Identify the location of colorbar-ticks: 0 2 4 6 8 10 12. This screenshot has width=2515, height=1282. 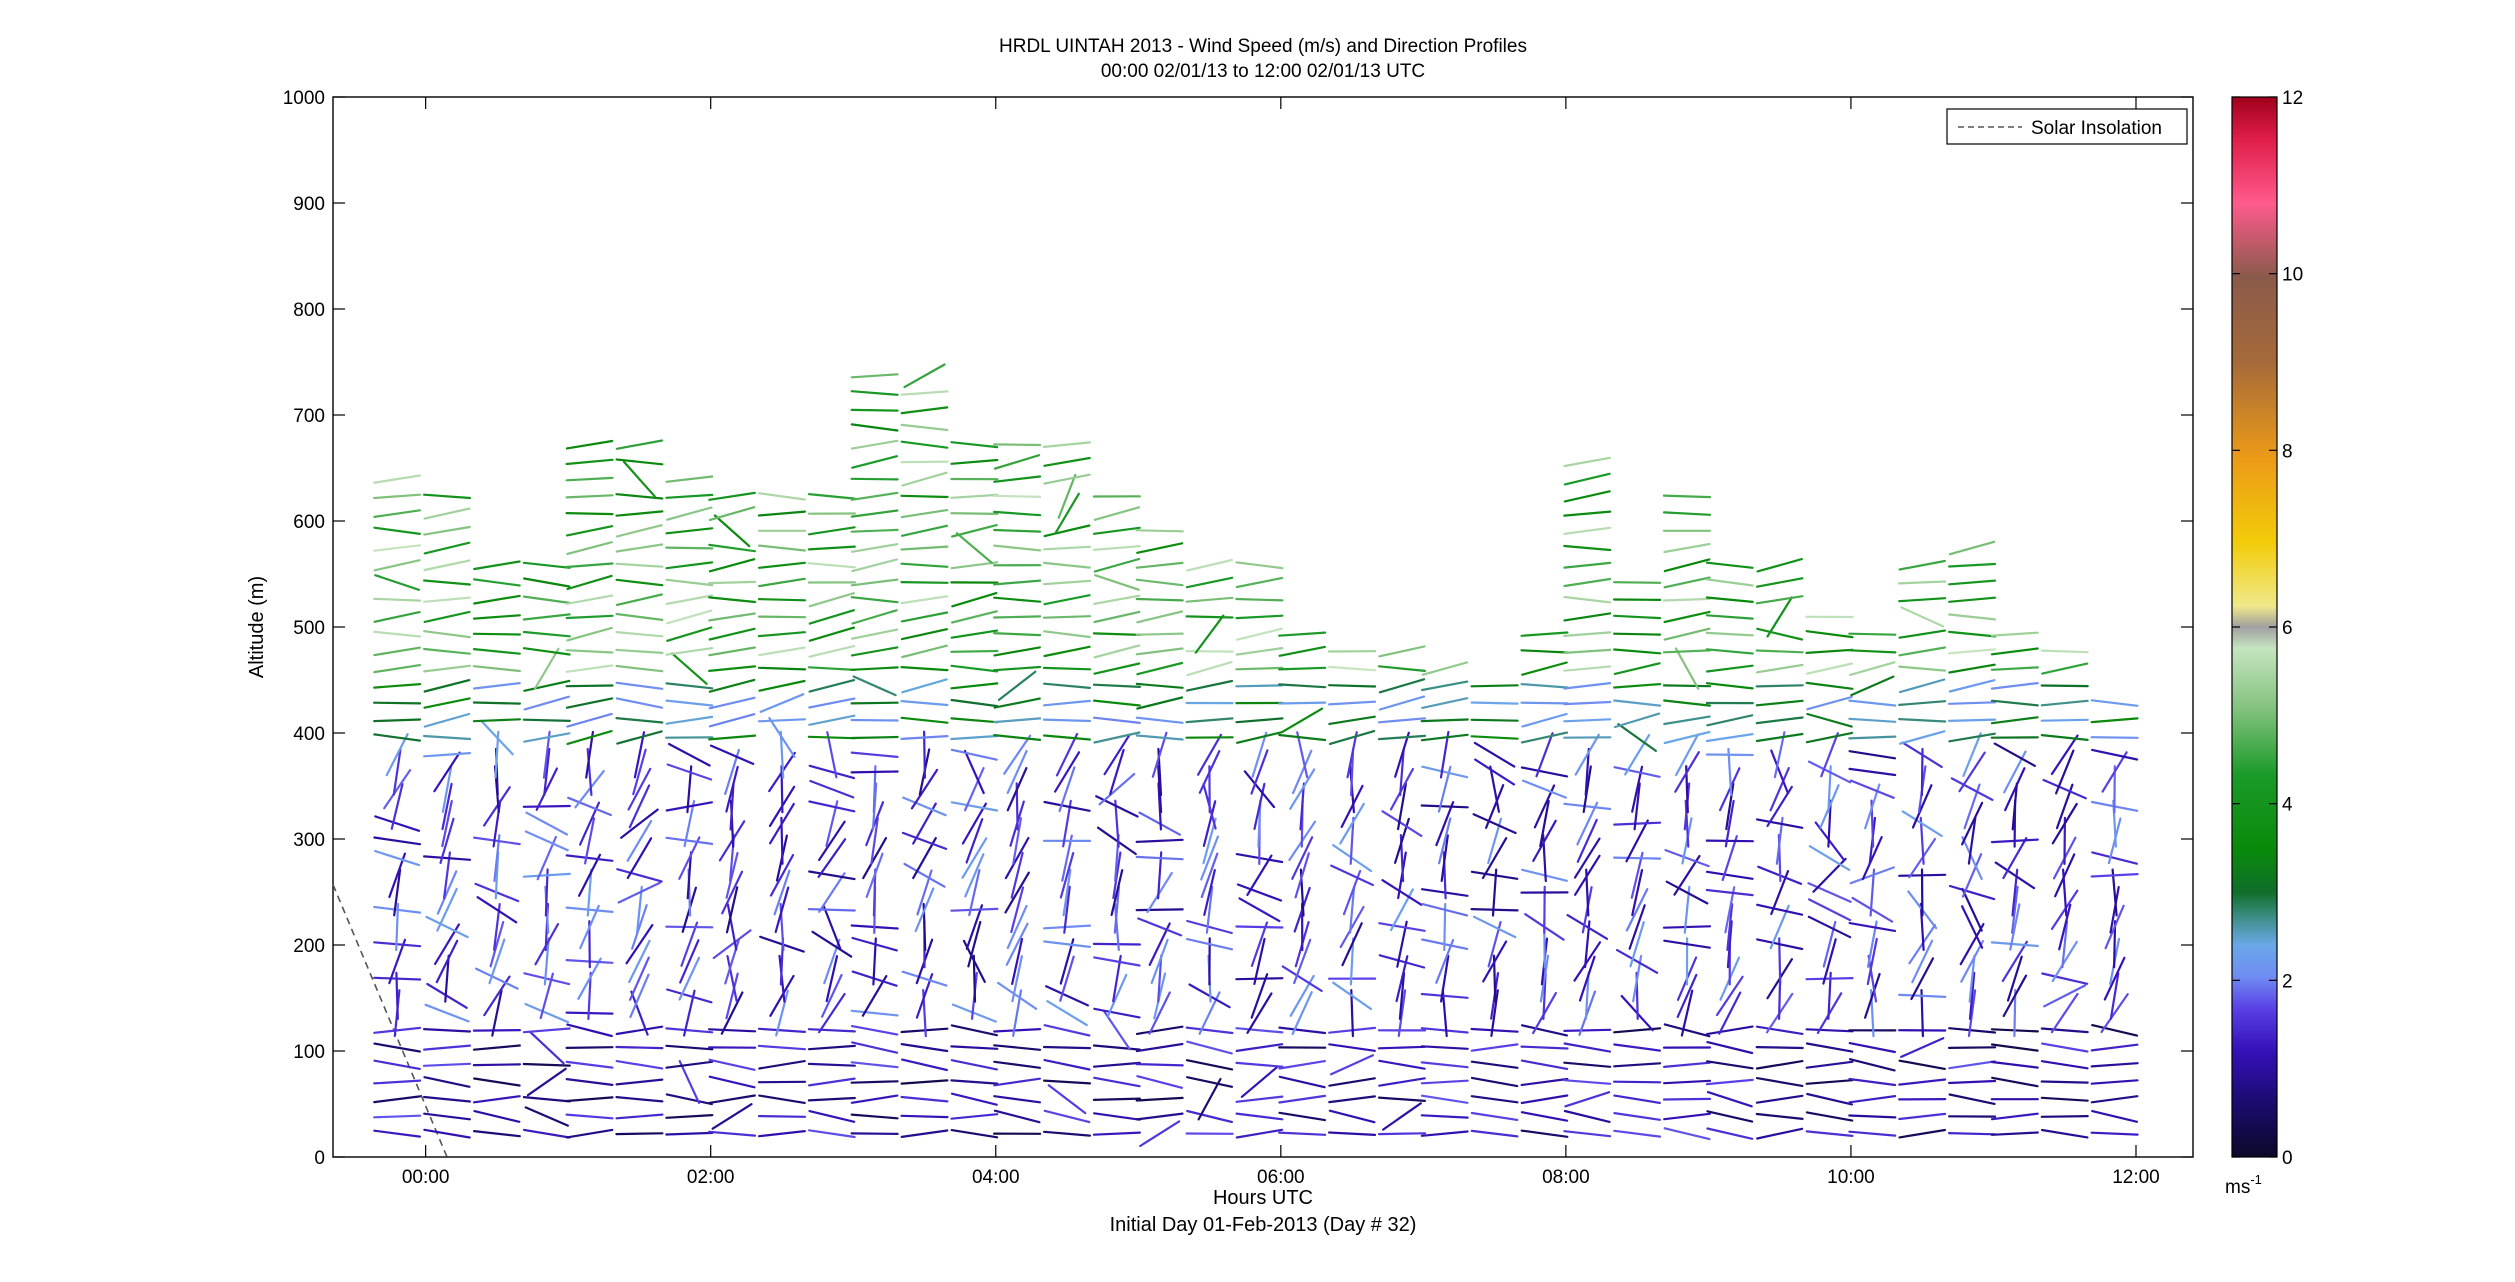
(2267, 628).